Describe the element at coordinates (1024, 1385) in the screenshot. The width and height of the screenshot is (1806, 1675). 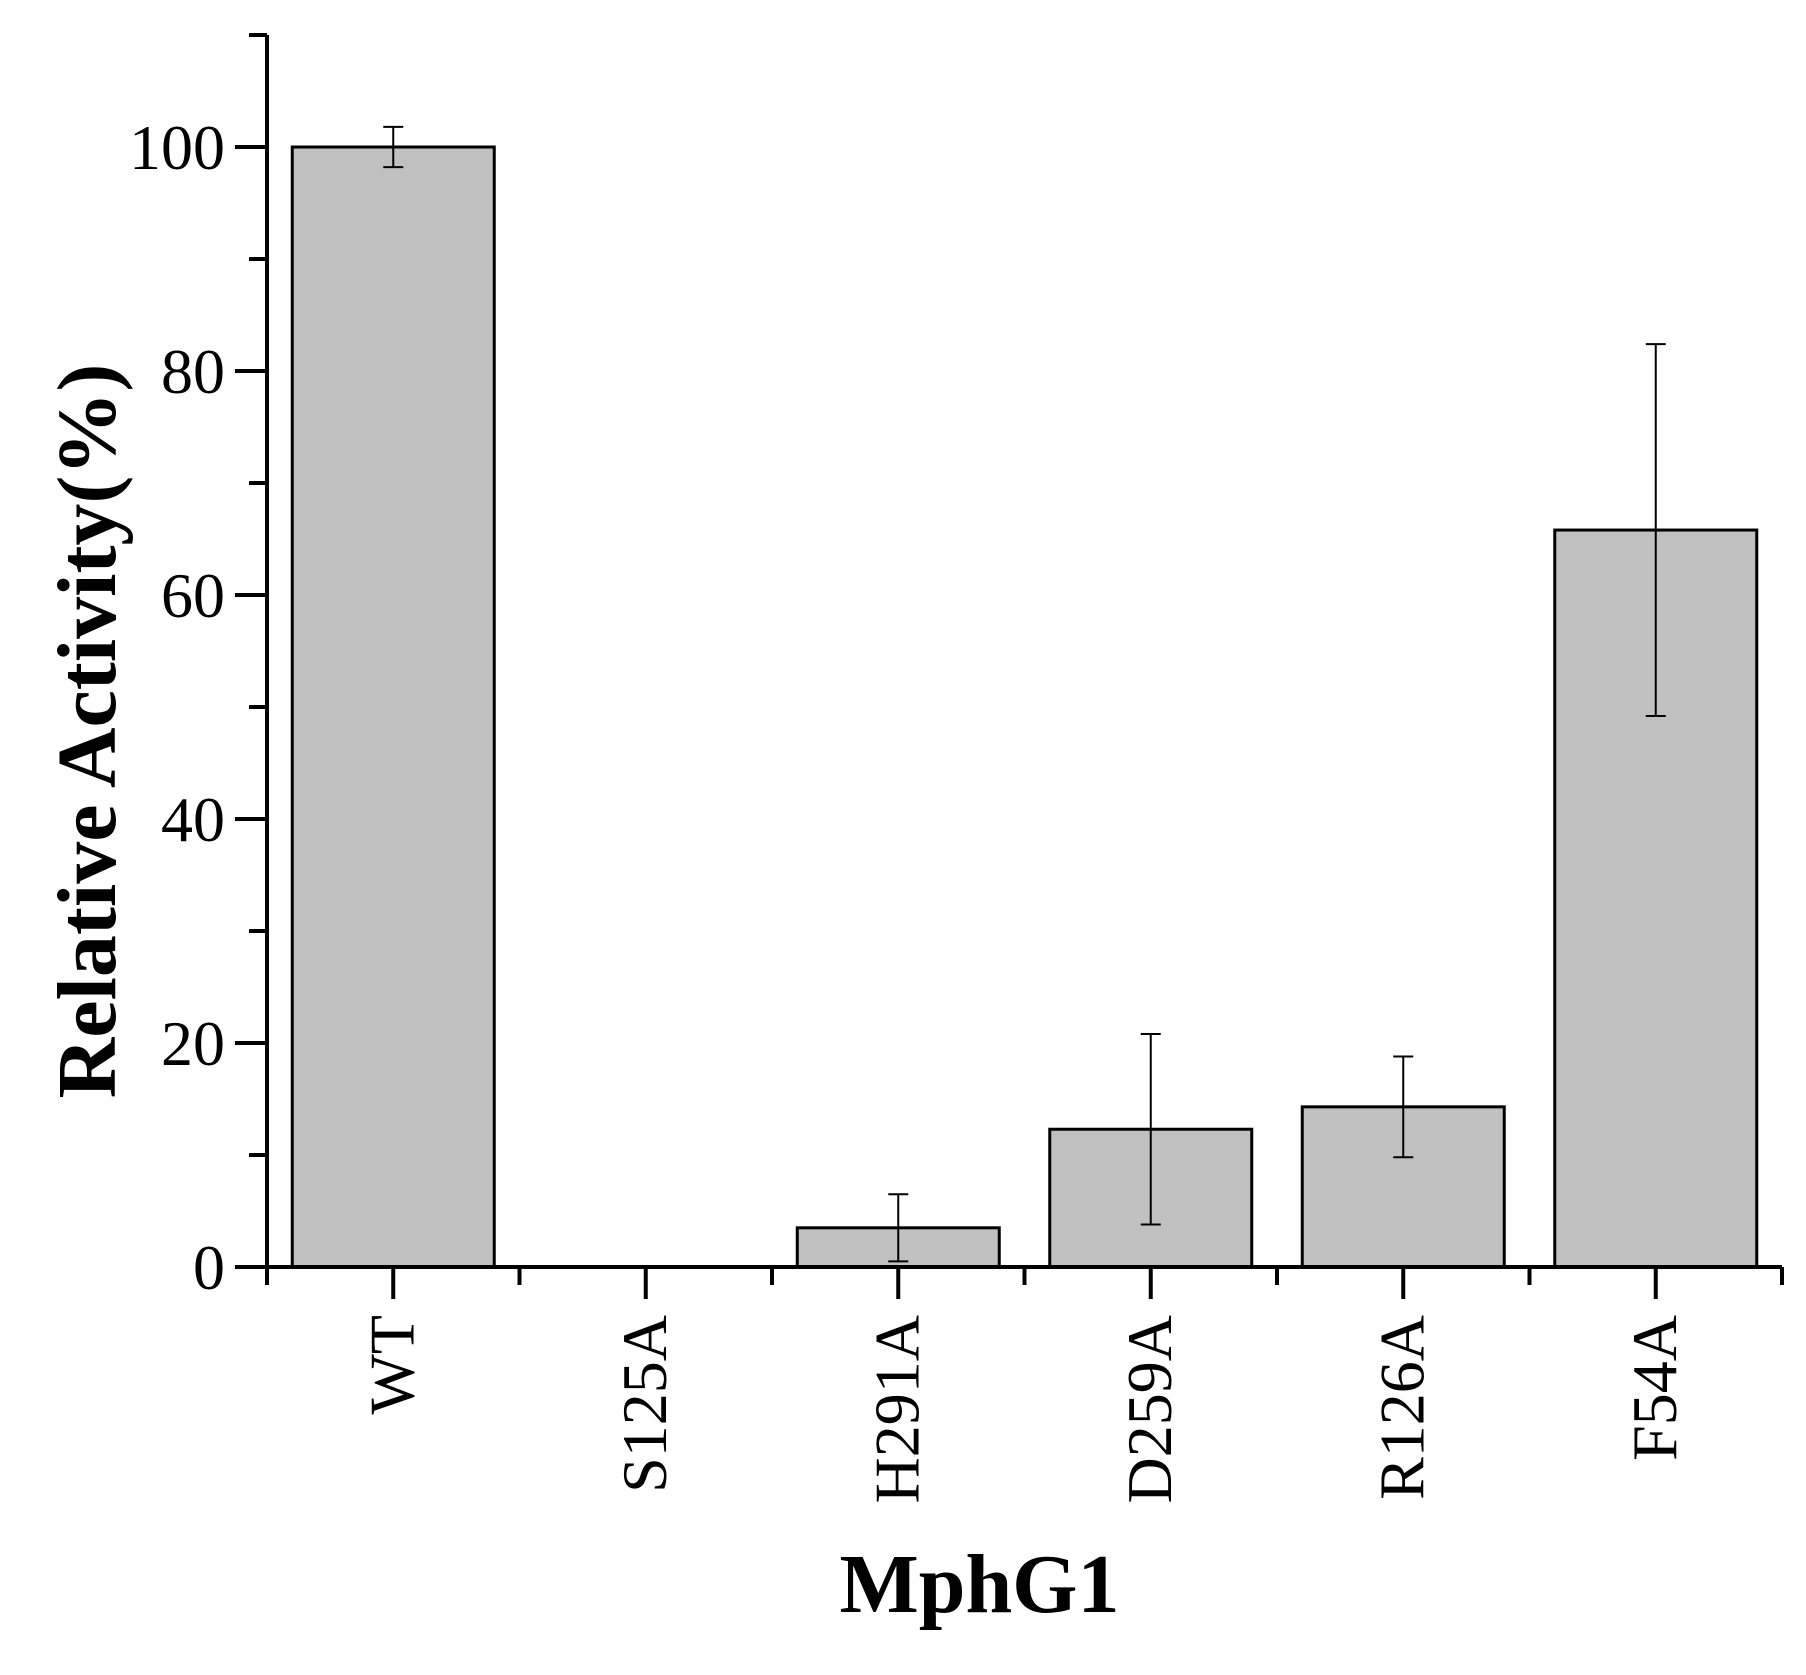
I see `x-ticks-group: WT S125A H291A D259A R126A F54A` at that location.